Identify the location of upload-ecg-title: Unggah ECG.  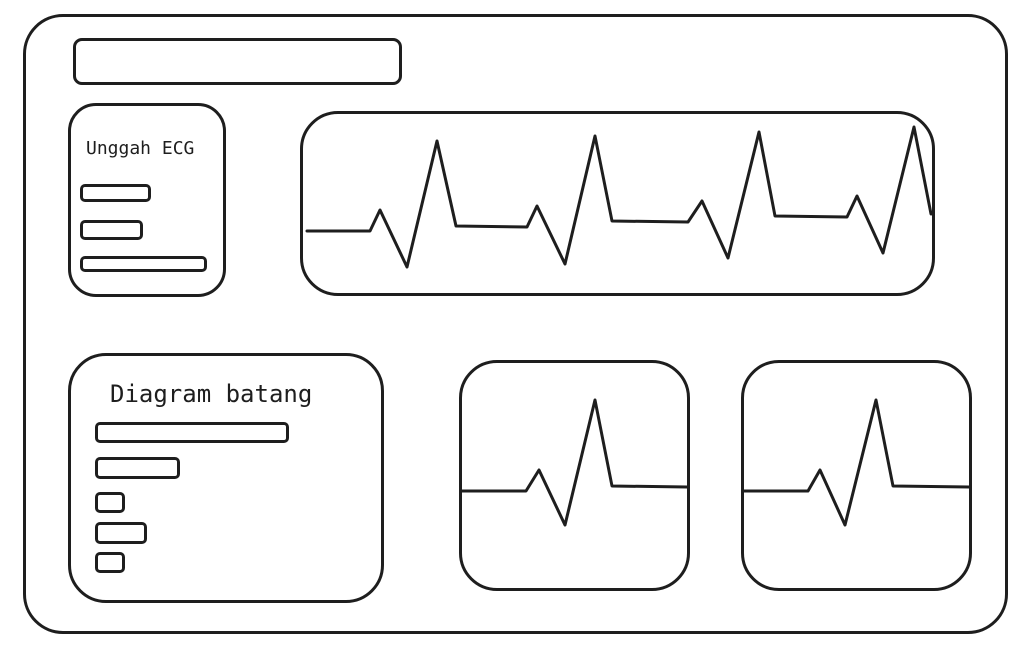
(140, 148).